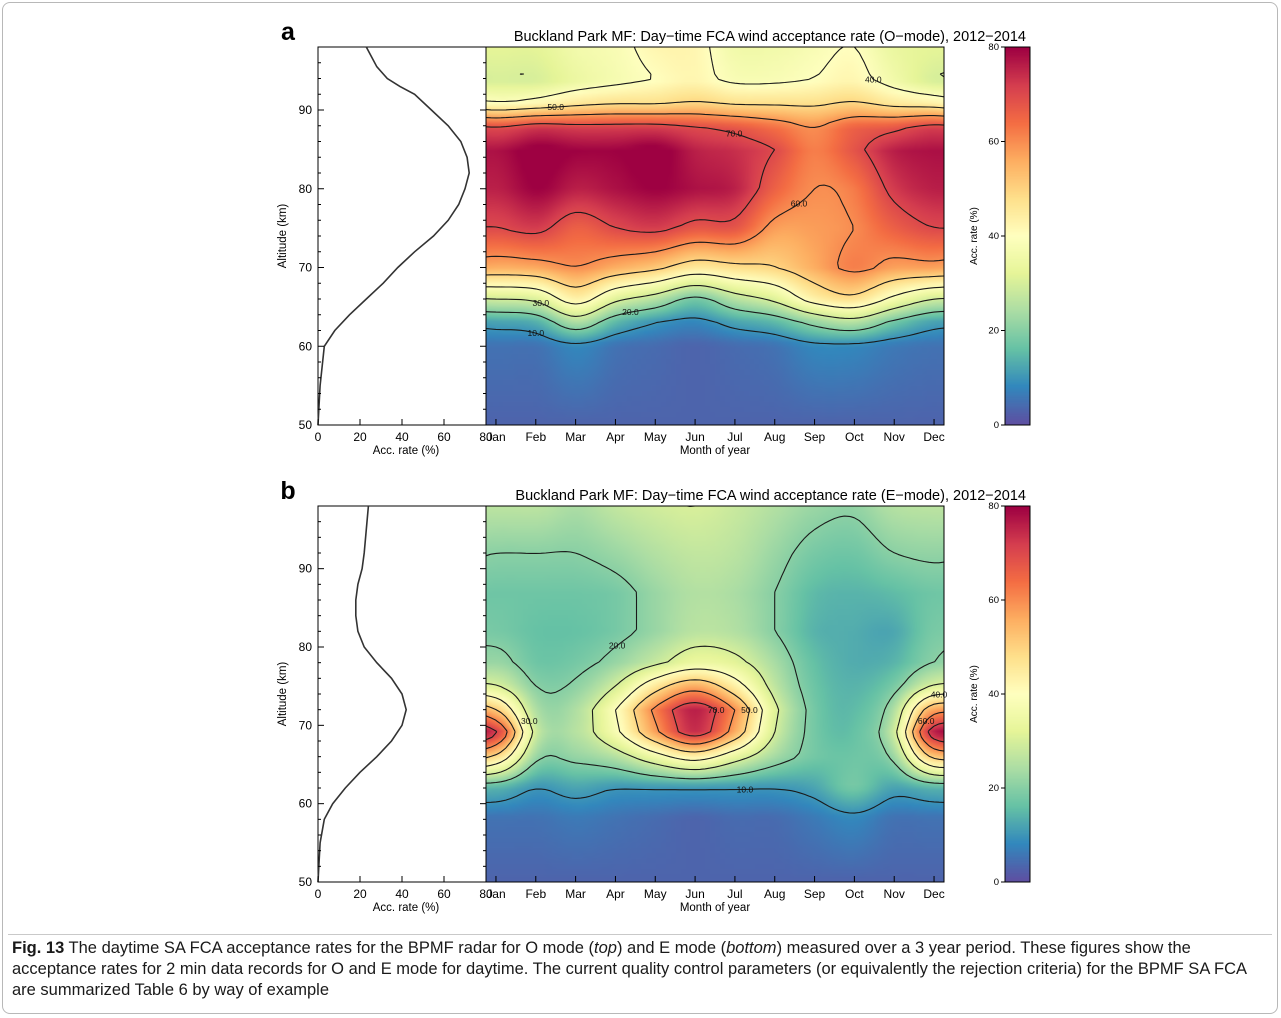  What do you see at coordinates (1017, 694) in the screenshot?
I see `colorbar-b` at bounding box center [1017, 694].